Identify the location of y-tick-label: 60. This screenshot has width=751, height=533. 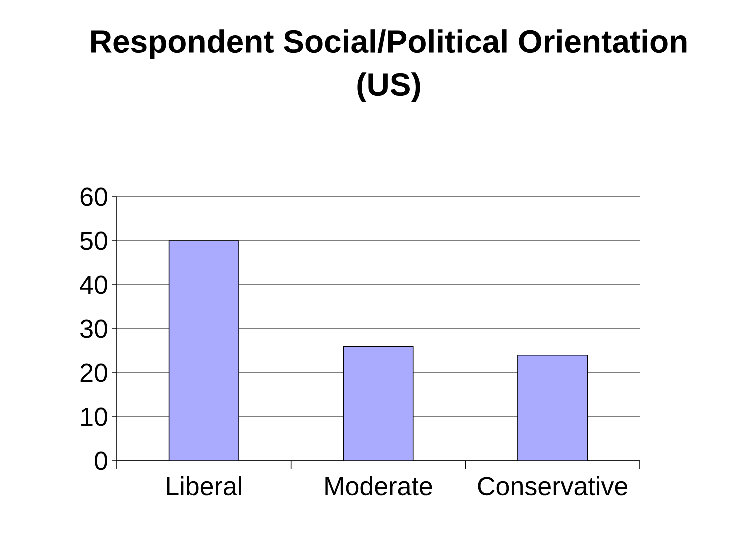
(94, 197).